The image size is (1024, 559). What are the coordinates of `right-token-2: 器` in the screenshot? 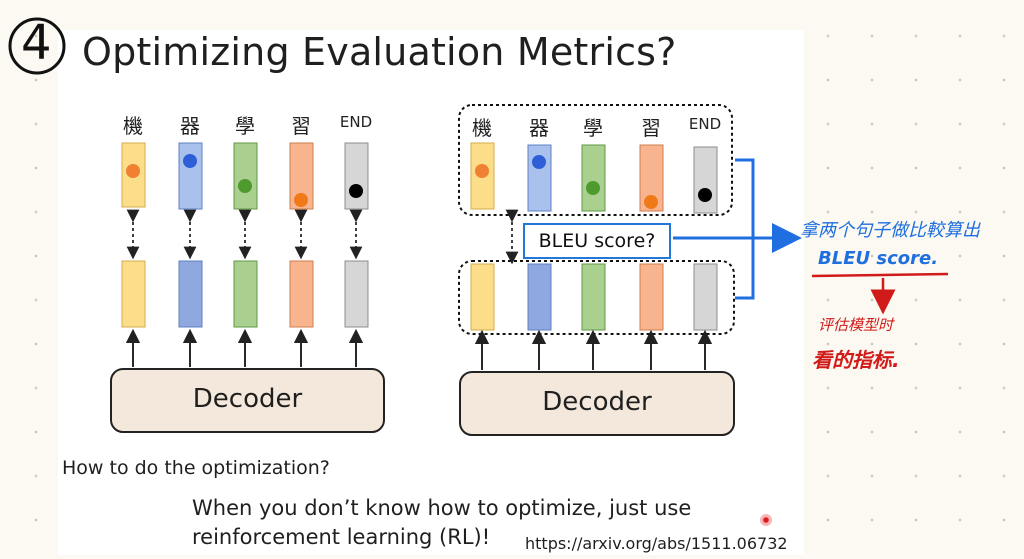 It's located at (539, 128).